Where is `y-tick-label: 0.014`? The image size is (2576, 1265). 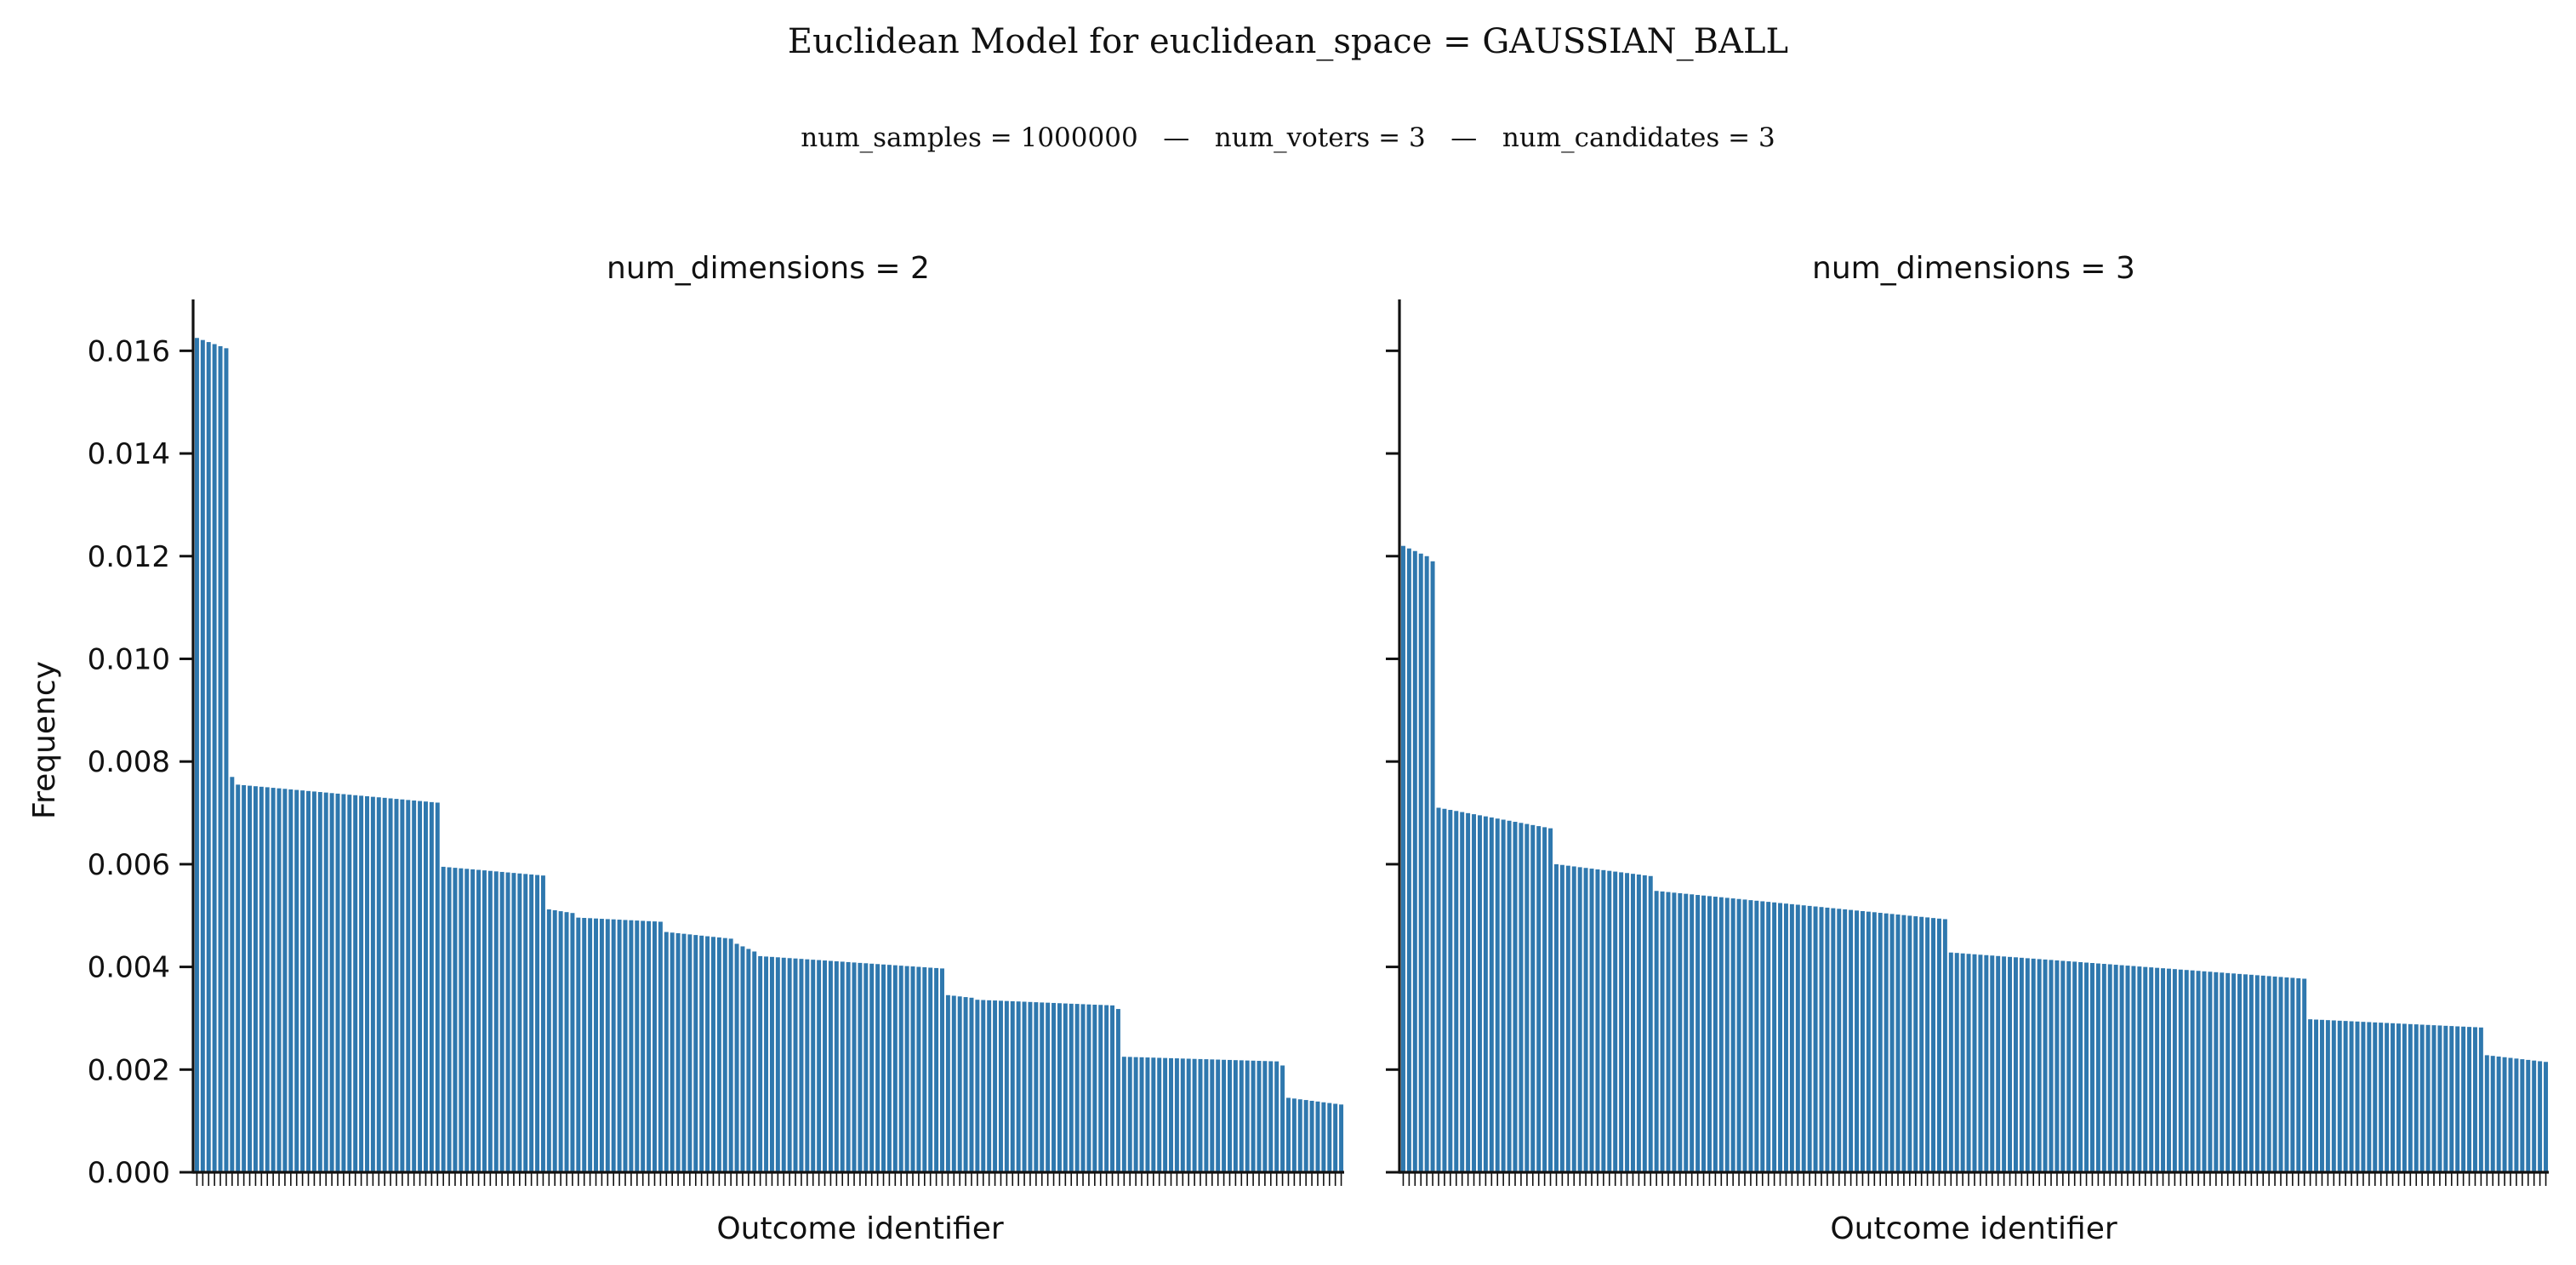 y-tick-label: 0.014 is located at coordinates (129, 454).